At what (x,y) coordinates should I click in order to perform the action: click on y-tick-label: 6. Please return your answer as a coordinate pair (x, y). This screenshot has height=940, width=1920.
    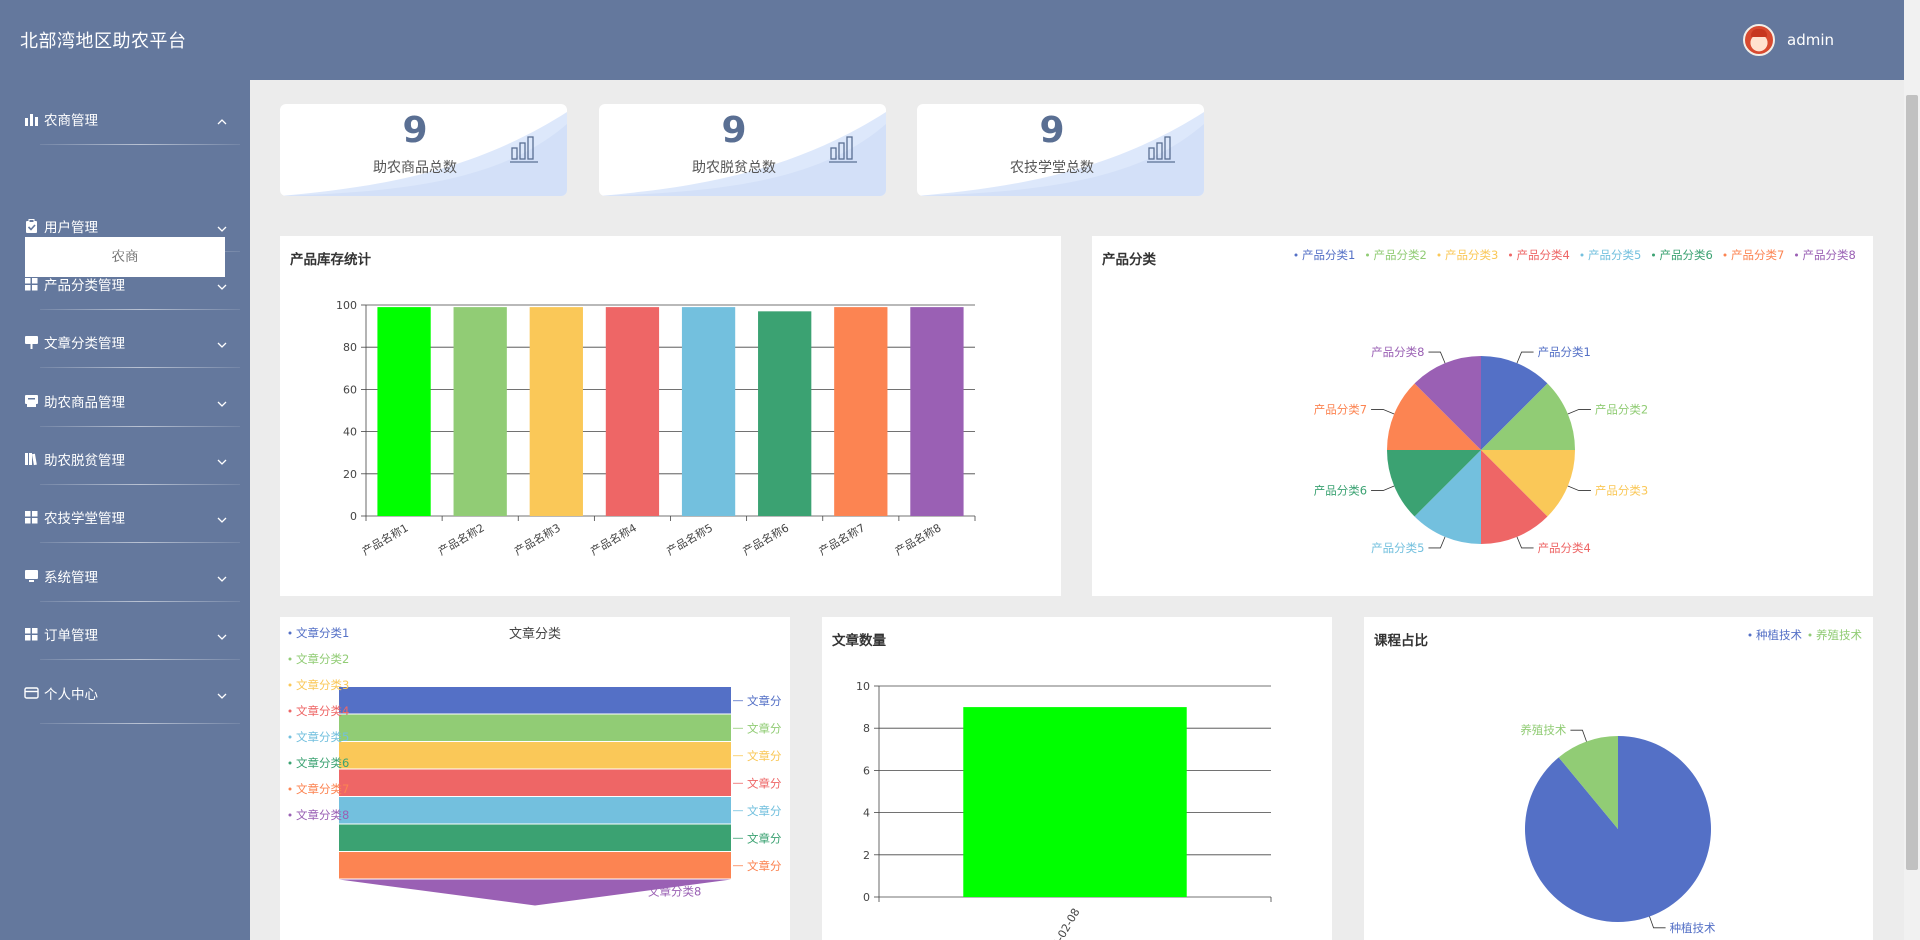
    Looking at the image, I should click on (866, 770).